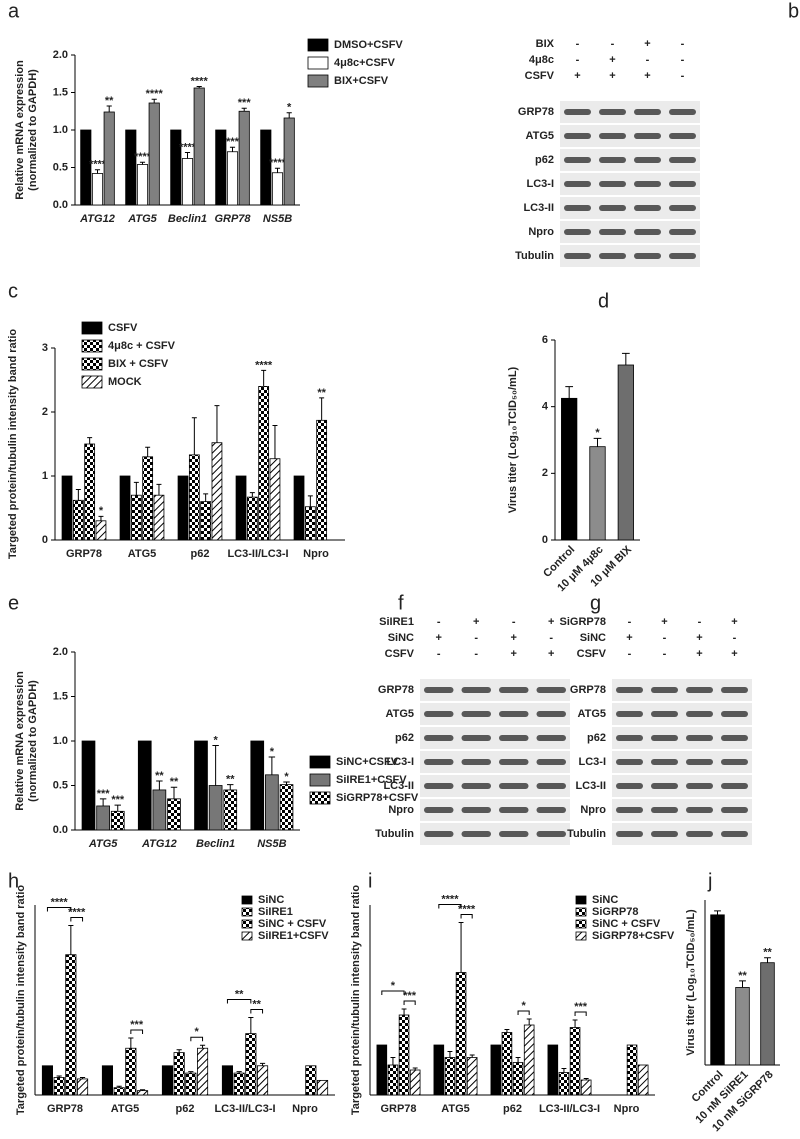 The width and height of the screenshot is (800, 1139). Describe the element at coordinates (377, 798) in the screenshot. I see `legend-label: SiGRP78+CSFV` at that location.